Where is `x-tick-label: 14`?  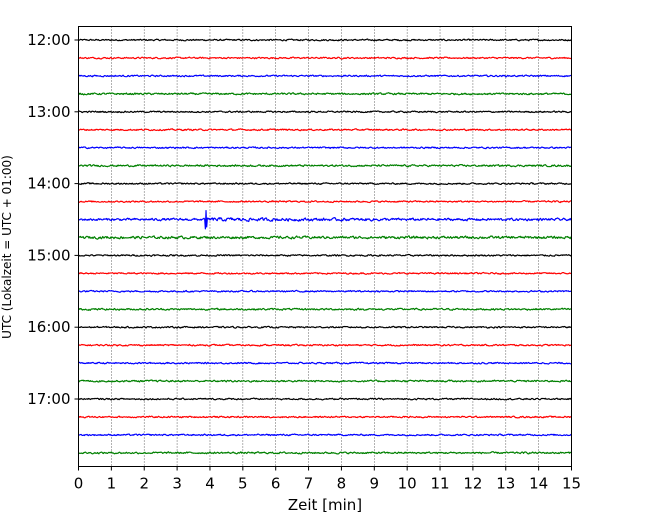
x-tick-label: 14 is located at coordinates (538, 484).